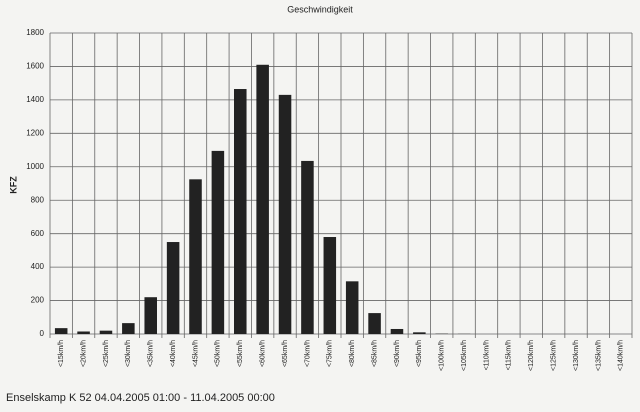 The width and height of the screenshot is (640, 412). I want to click on y-tick-label: 800, so click(38, 199).